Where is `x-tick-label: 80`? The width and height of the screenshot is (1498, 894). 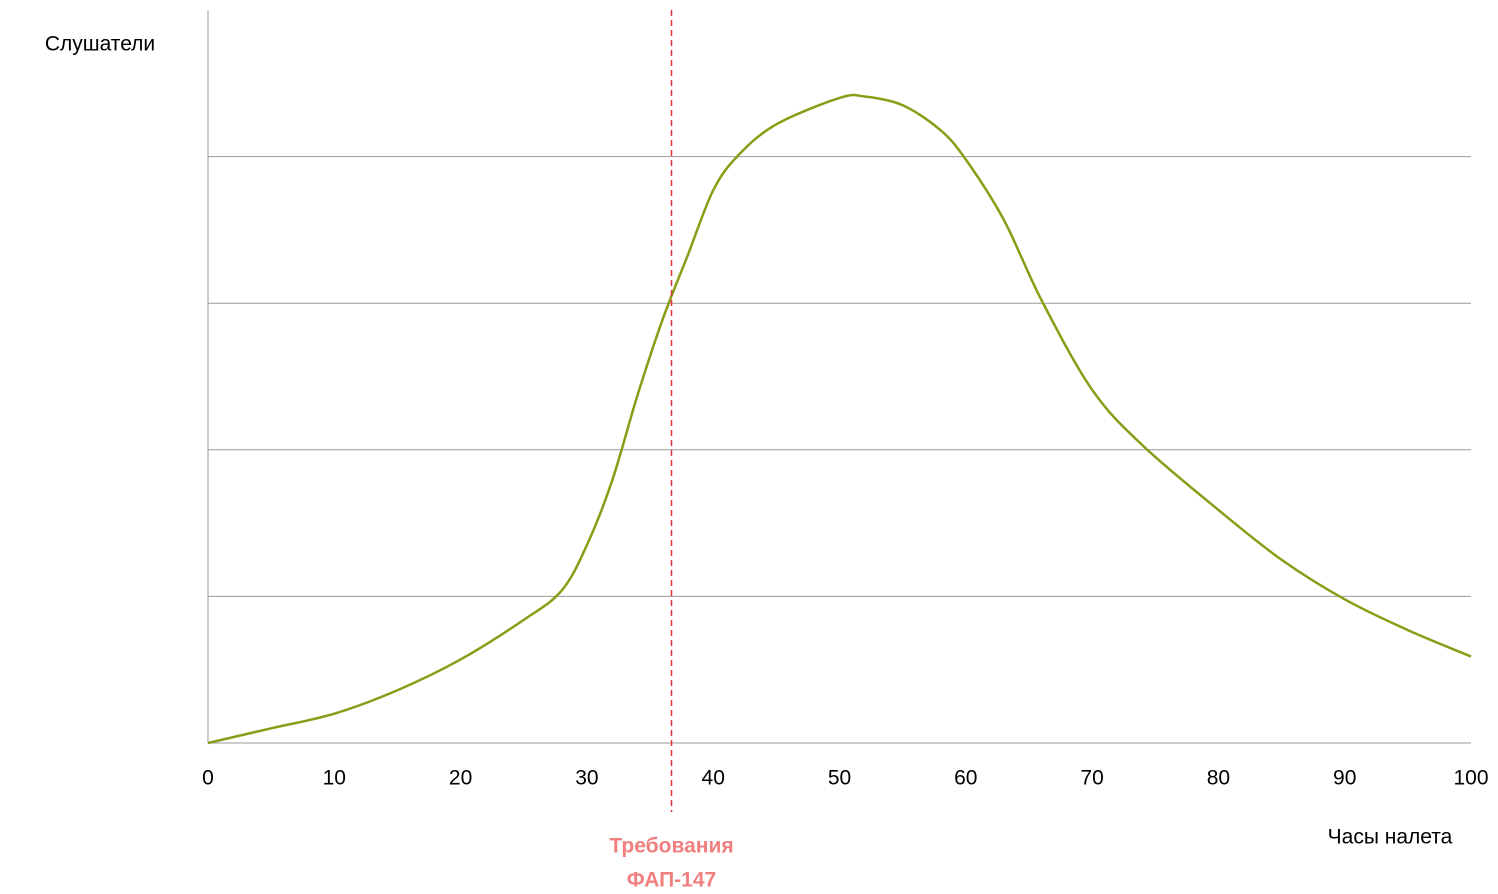
x-tick-label: 80 is located at coordinates (1218, 778).